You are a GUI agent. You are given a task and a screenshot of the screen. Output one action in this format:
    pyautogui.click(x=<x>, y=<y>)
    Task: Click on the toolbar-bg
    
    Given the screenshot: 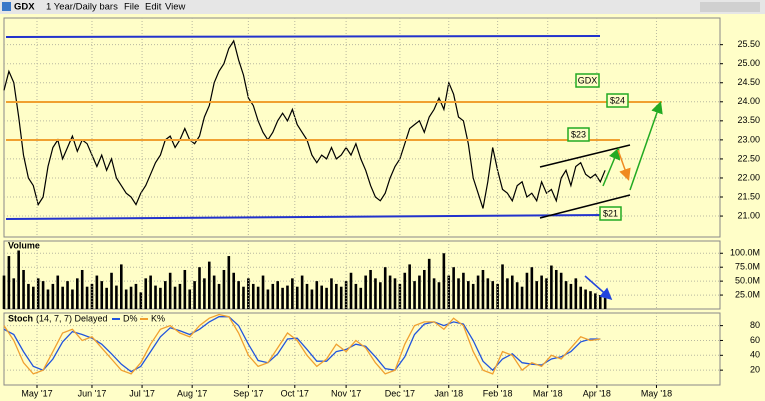 What is the action you would take?
    pyautogui.click(x=382, y=7)
    